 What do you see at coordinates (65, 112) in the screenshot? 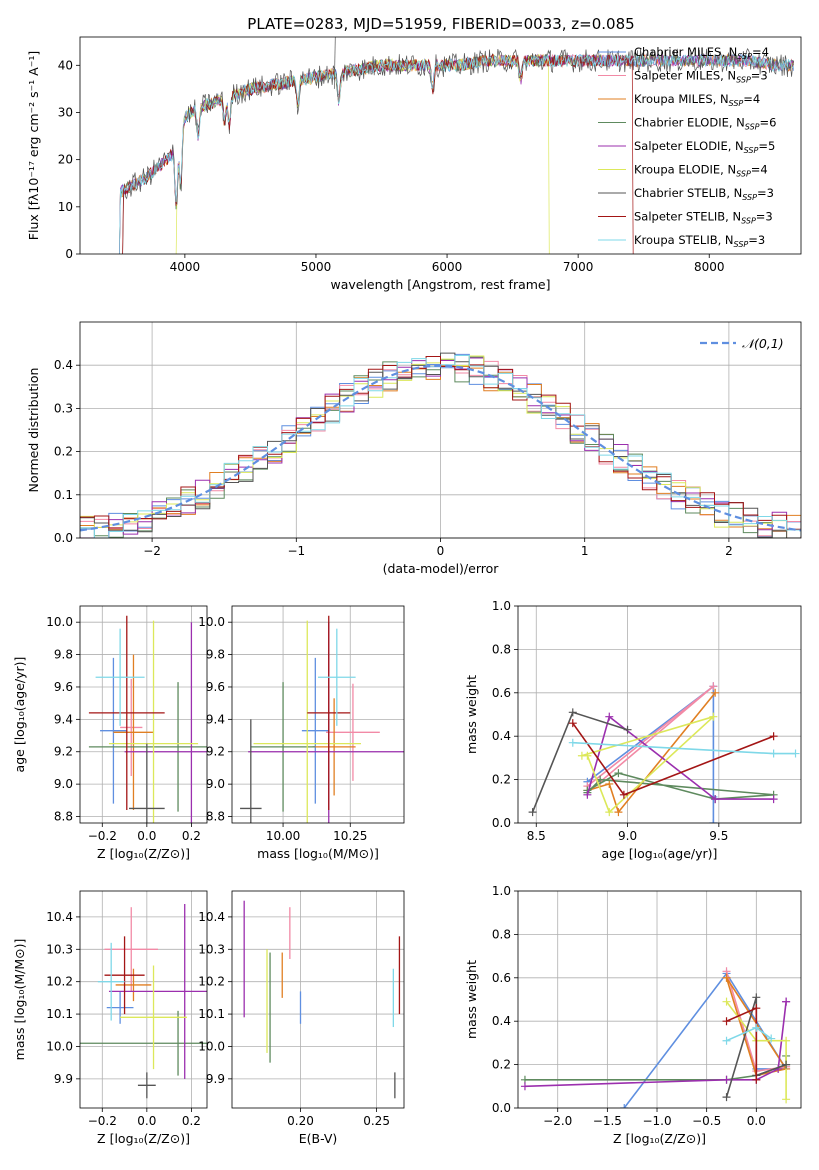
I see `y-tick-label: 30` at bounding box center [65, 112].